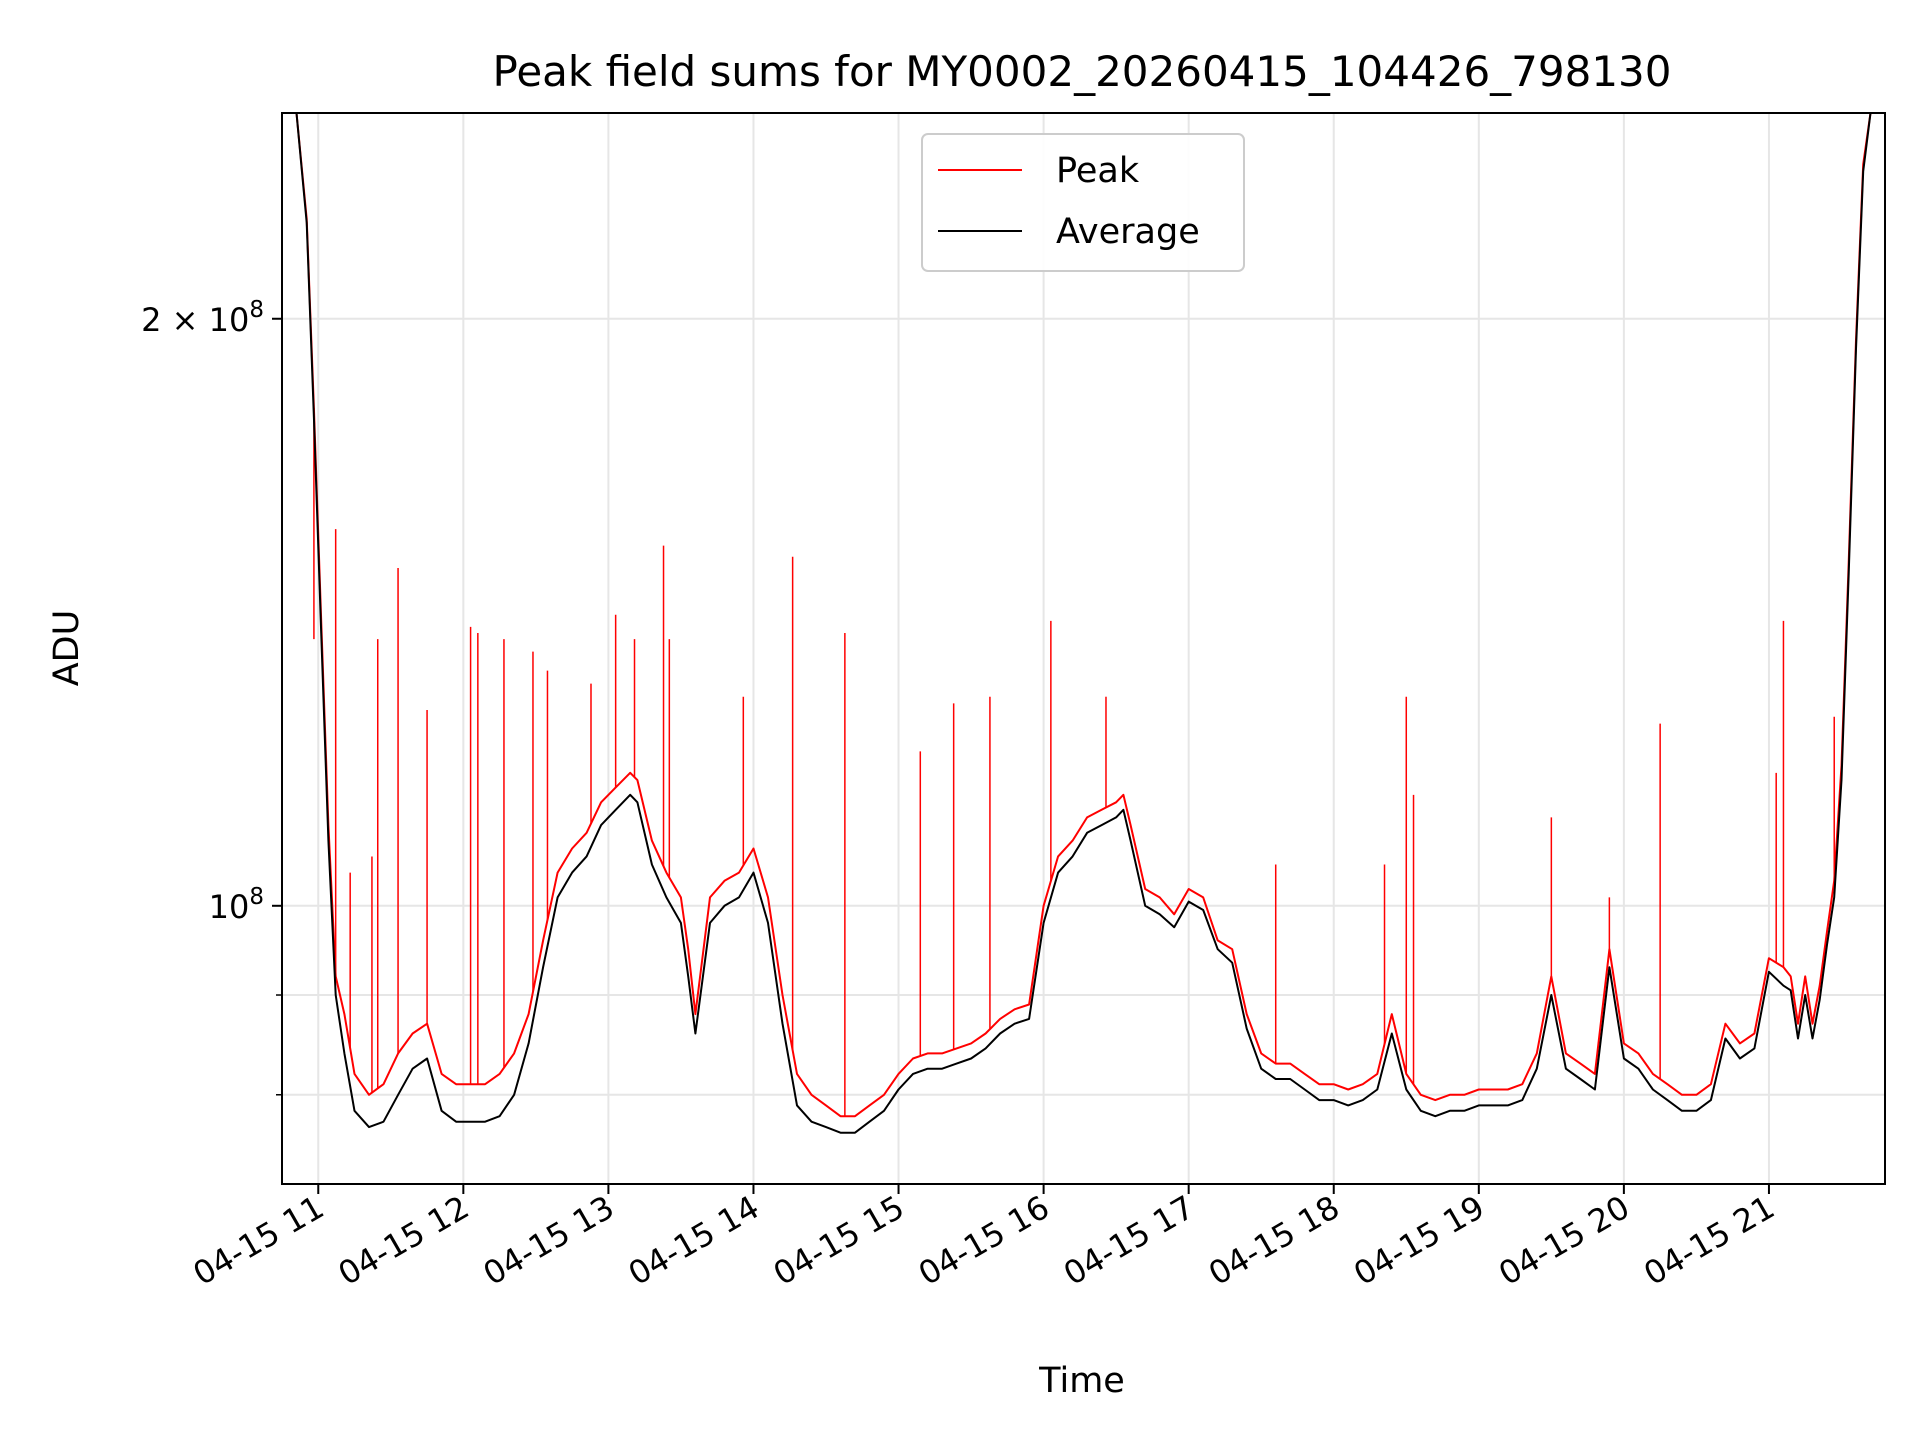  Describe the element at coordinates (236, 905) in the screenshot. I see `y-tick-label: 108` at that location.